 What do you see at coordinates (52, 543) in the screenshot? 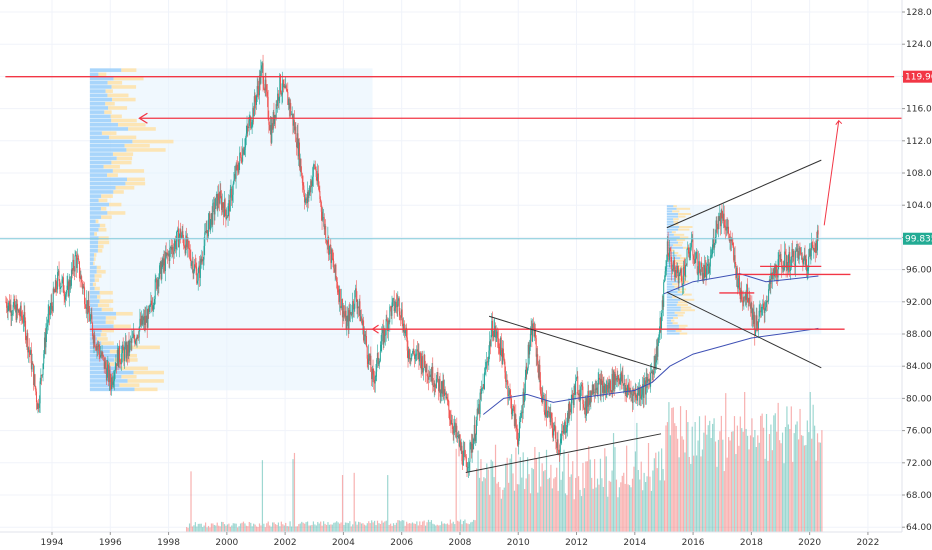
I see `x-tick-label: 1994` at bounding box center [52, 543].